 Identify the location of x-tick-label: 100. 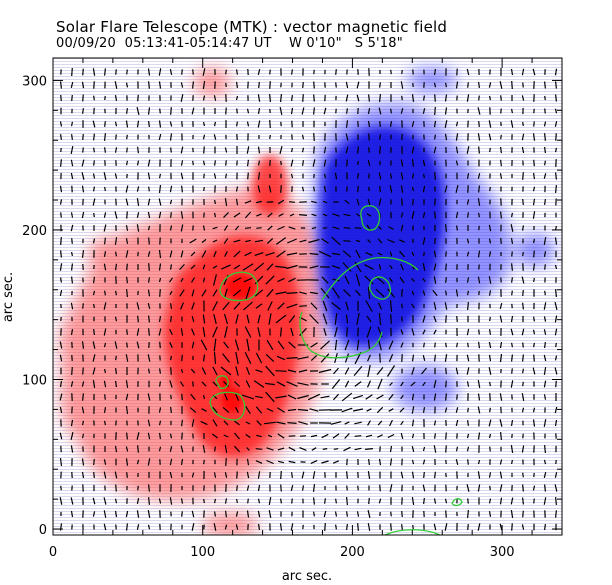
(202, 552).